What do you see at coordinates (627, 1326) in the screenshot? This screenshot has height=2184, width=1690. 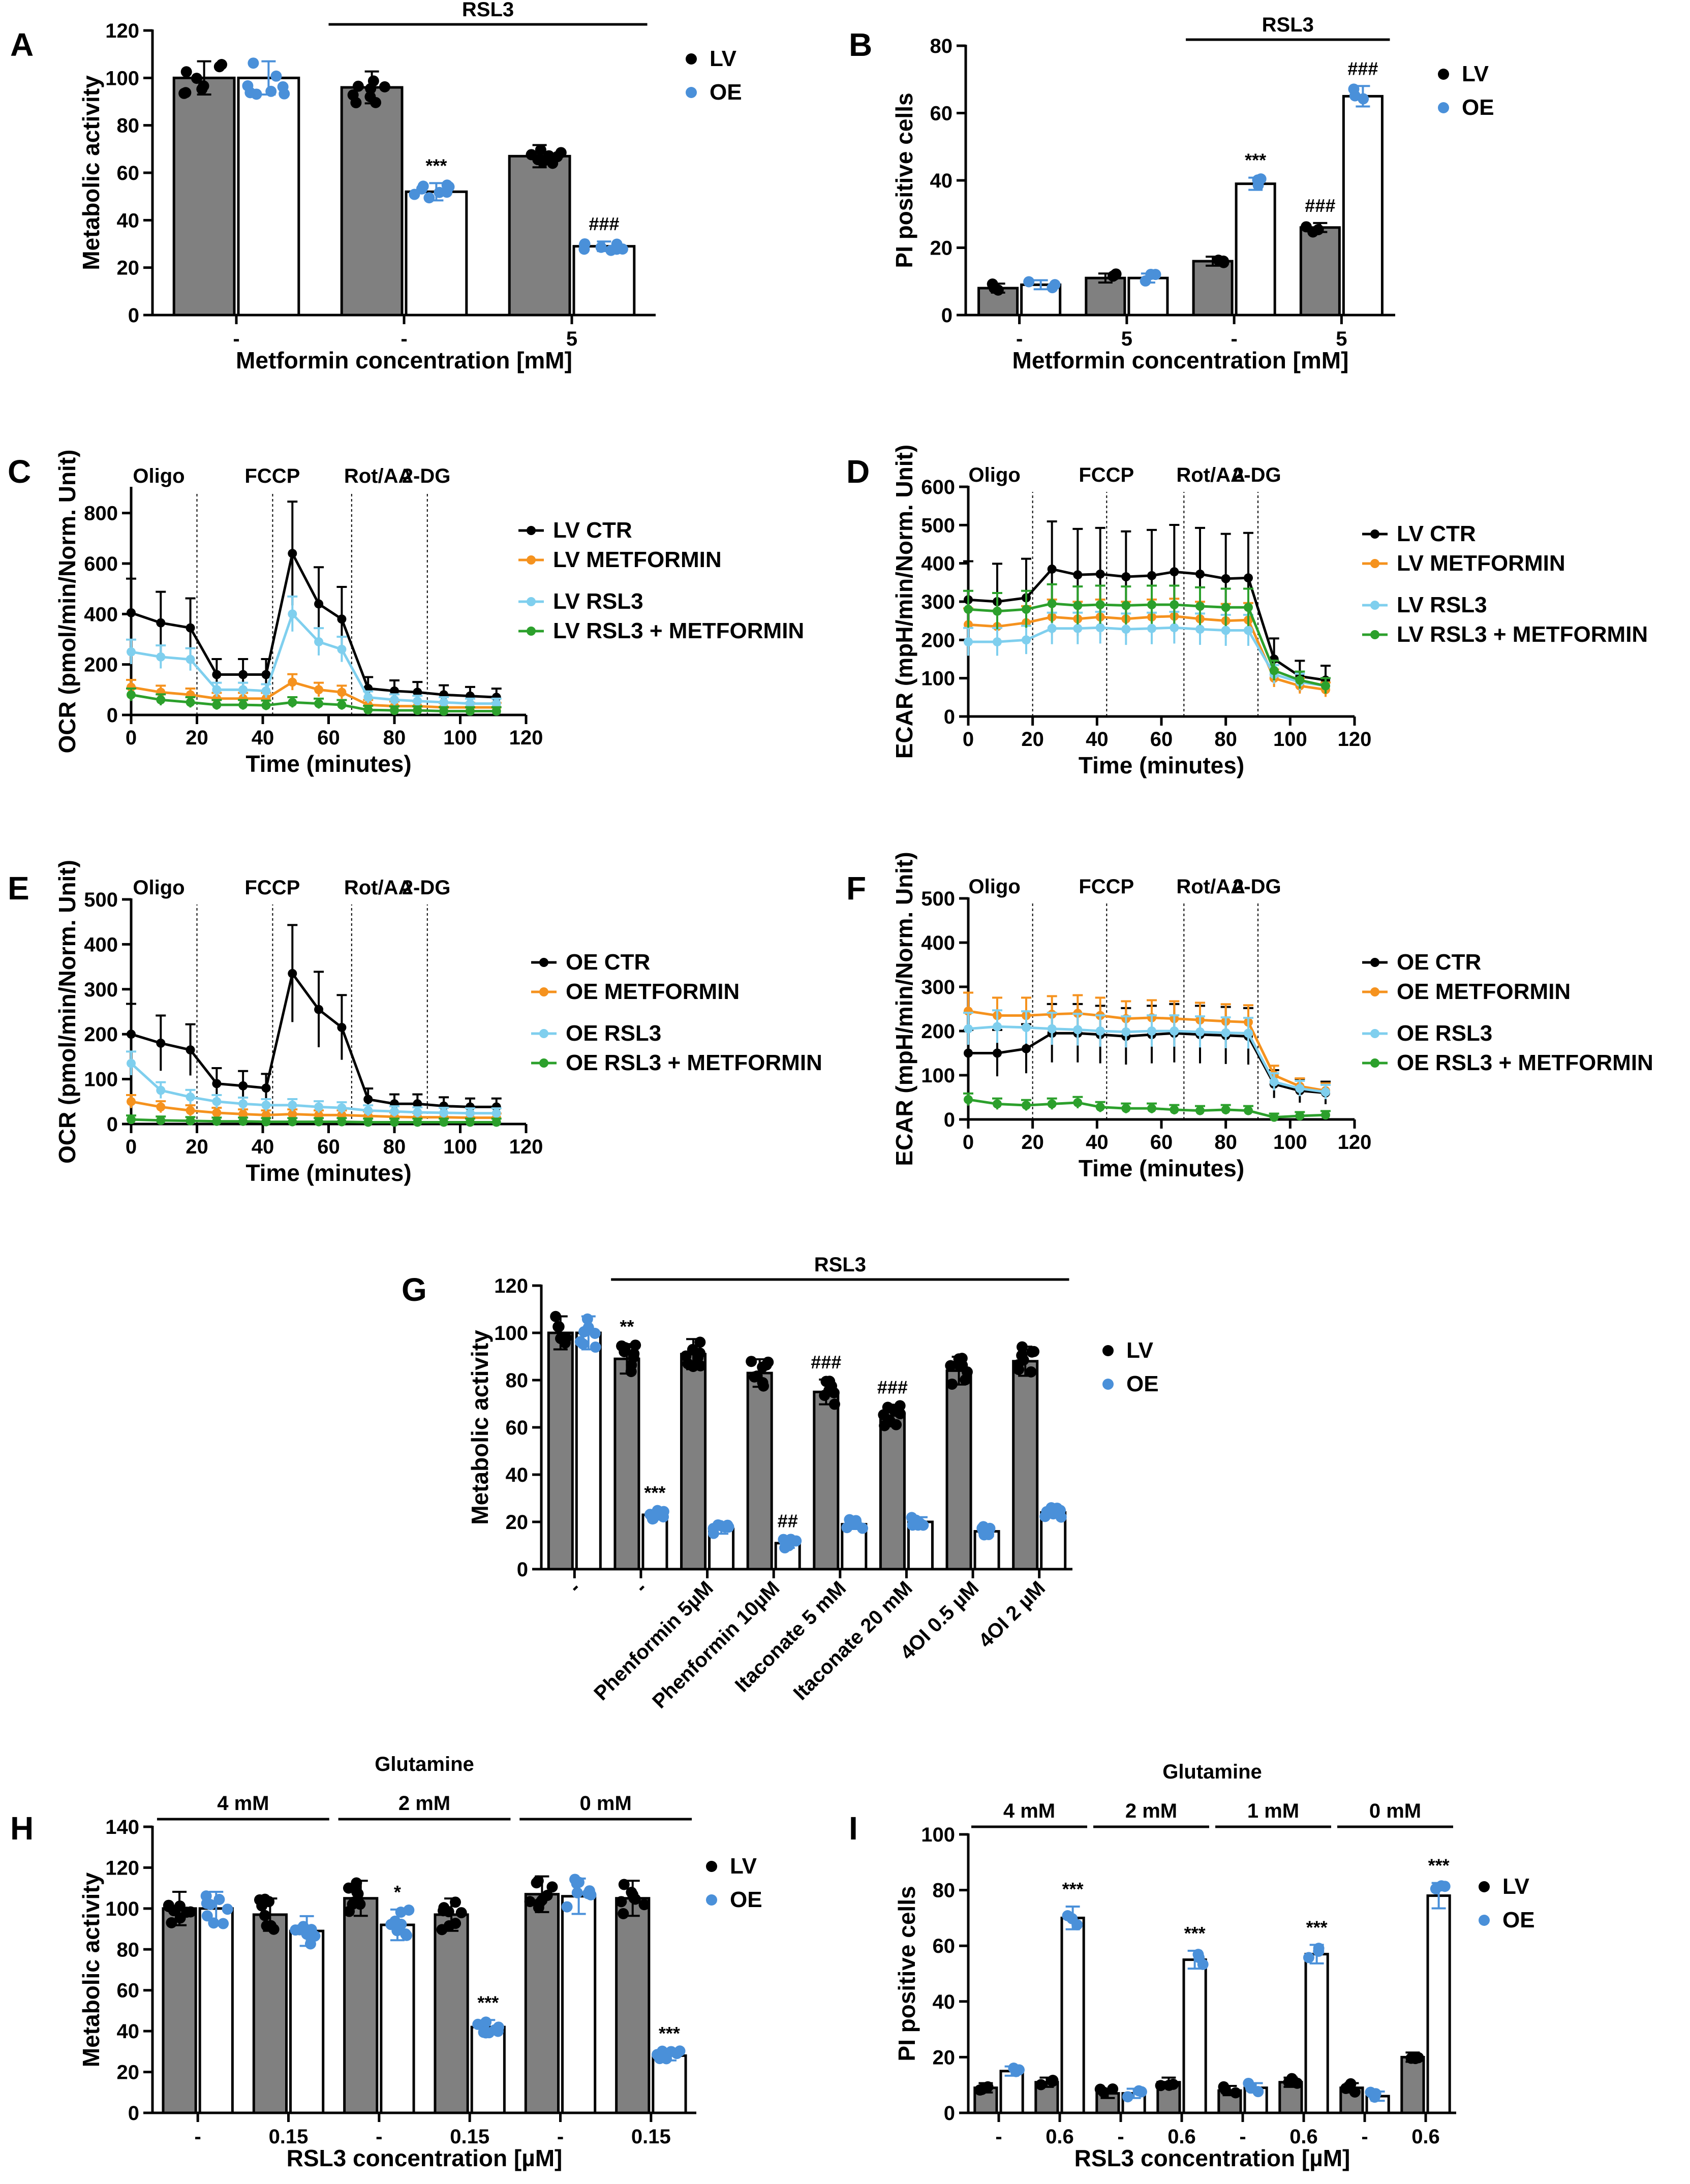 I see `significance-annotation: **` at bounding box center [627, 1326].